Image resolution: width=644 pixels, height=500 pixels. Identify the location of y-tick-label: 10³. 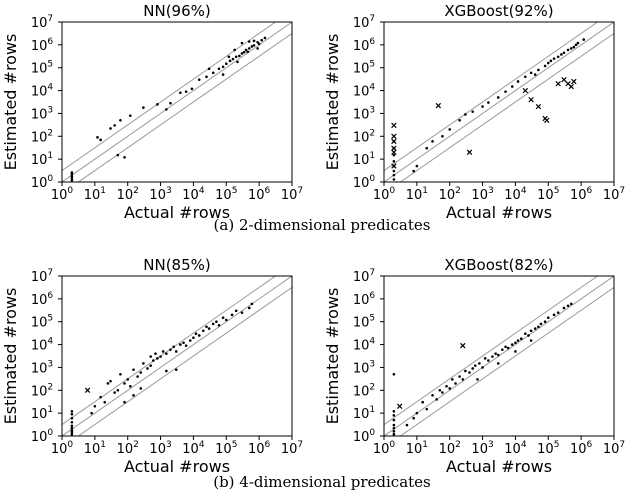
(364, 113).